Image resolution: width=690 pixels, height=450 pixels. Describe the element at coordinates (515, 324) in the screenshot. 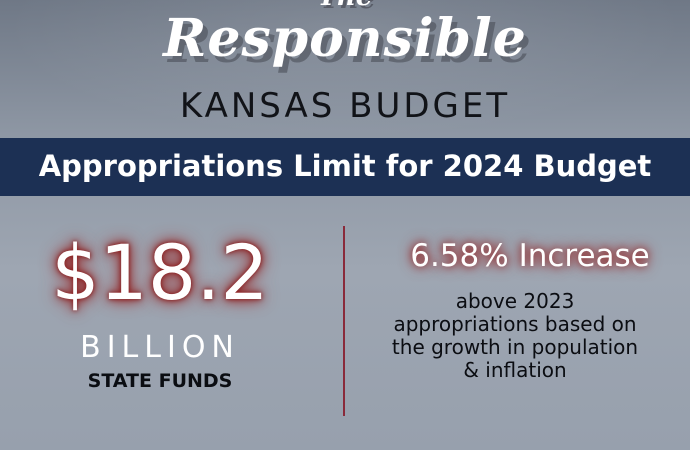

I see `description-line: appropriations based on` at that location.